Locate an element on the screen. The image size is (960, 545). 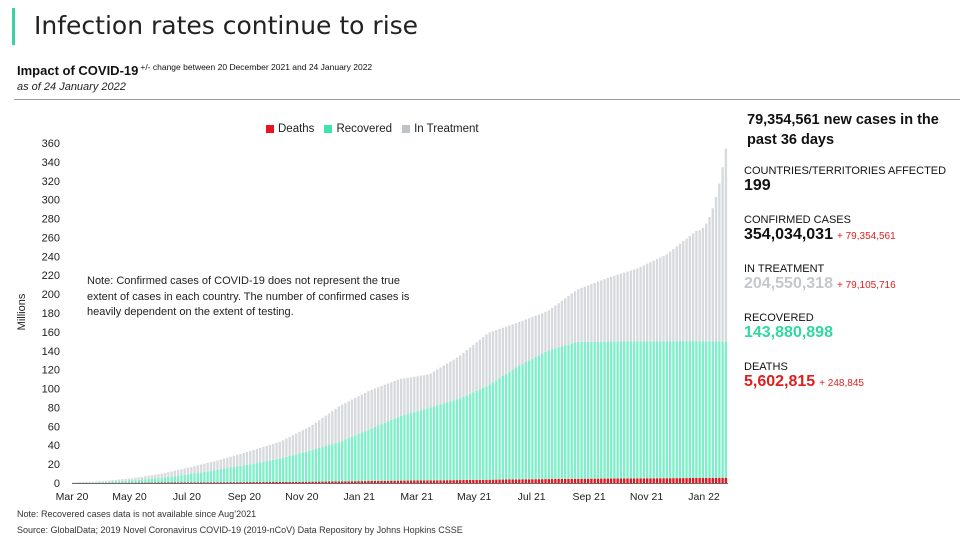
countries-row: 199 is located at coordinates (850, 186).